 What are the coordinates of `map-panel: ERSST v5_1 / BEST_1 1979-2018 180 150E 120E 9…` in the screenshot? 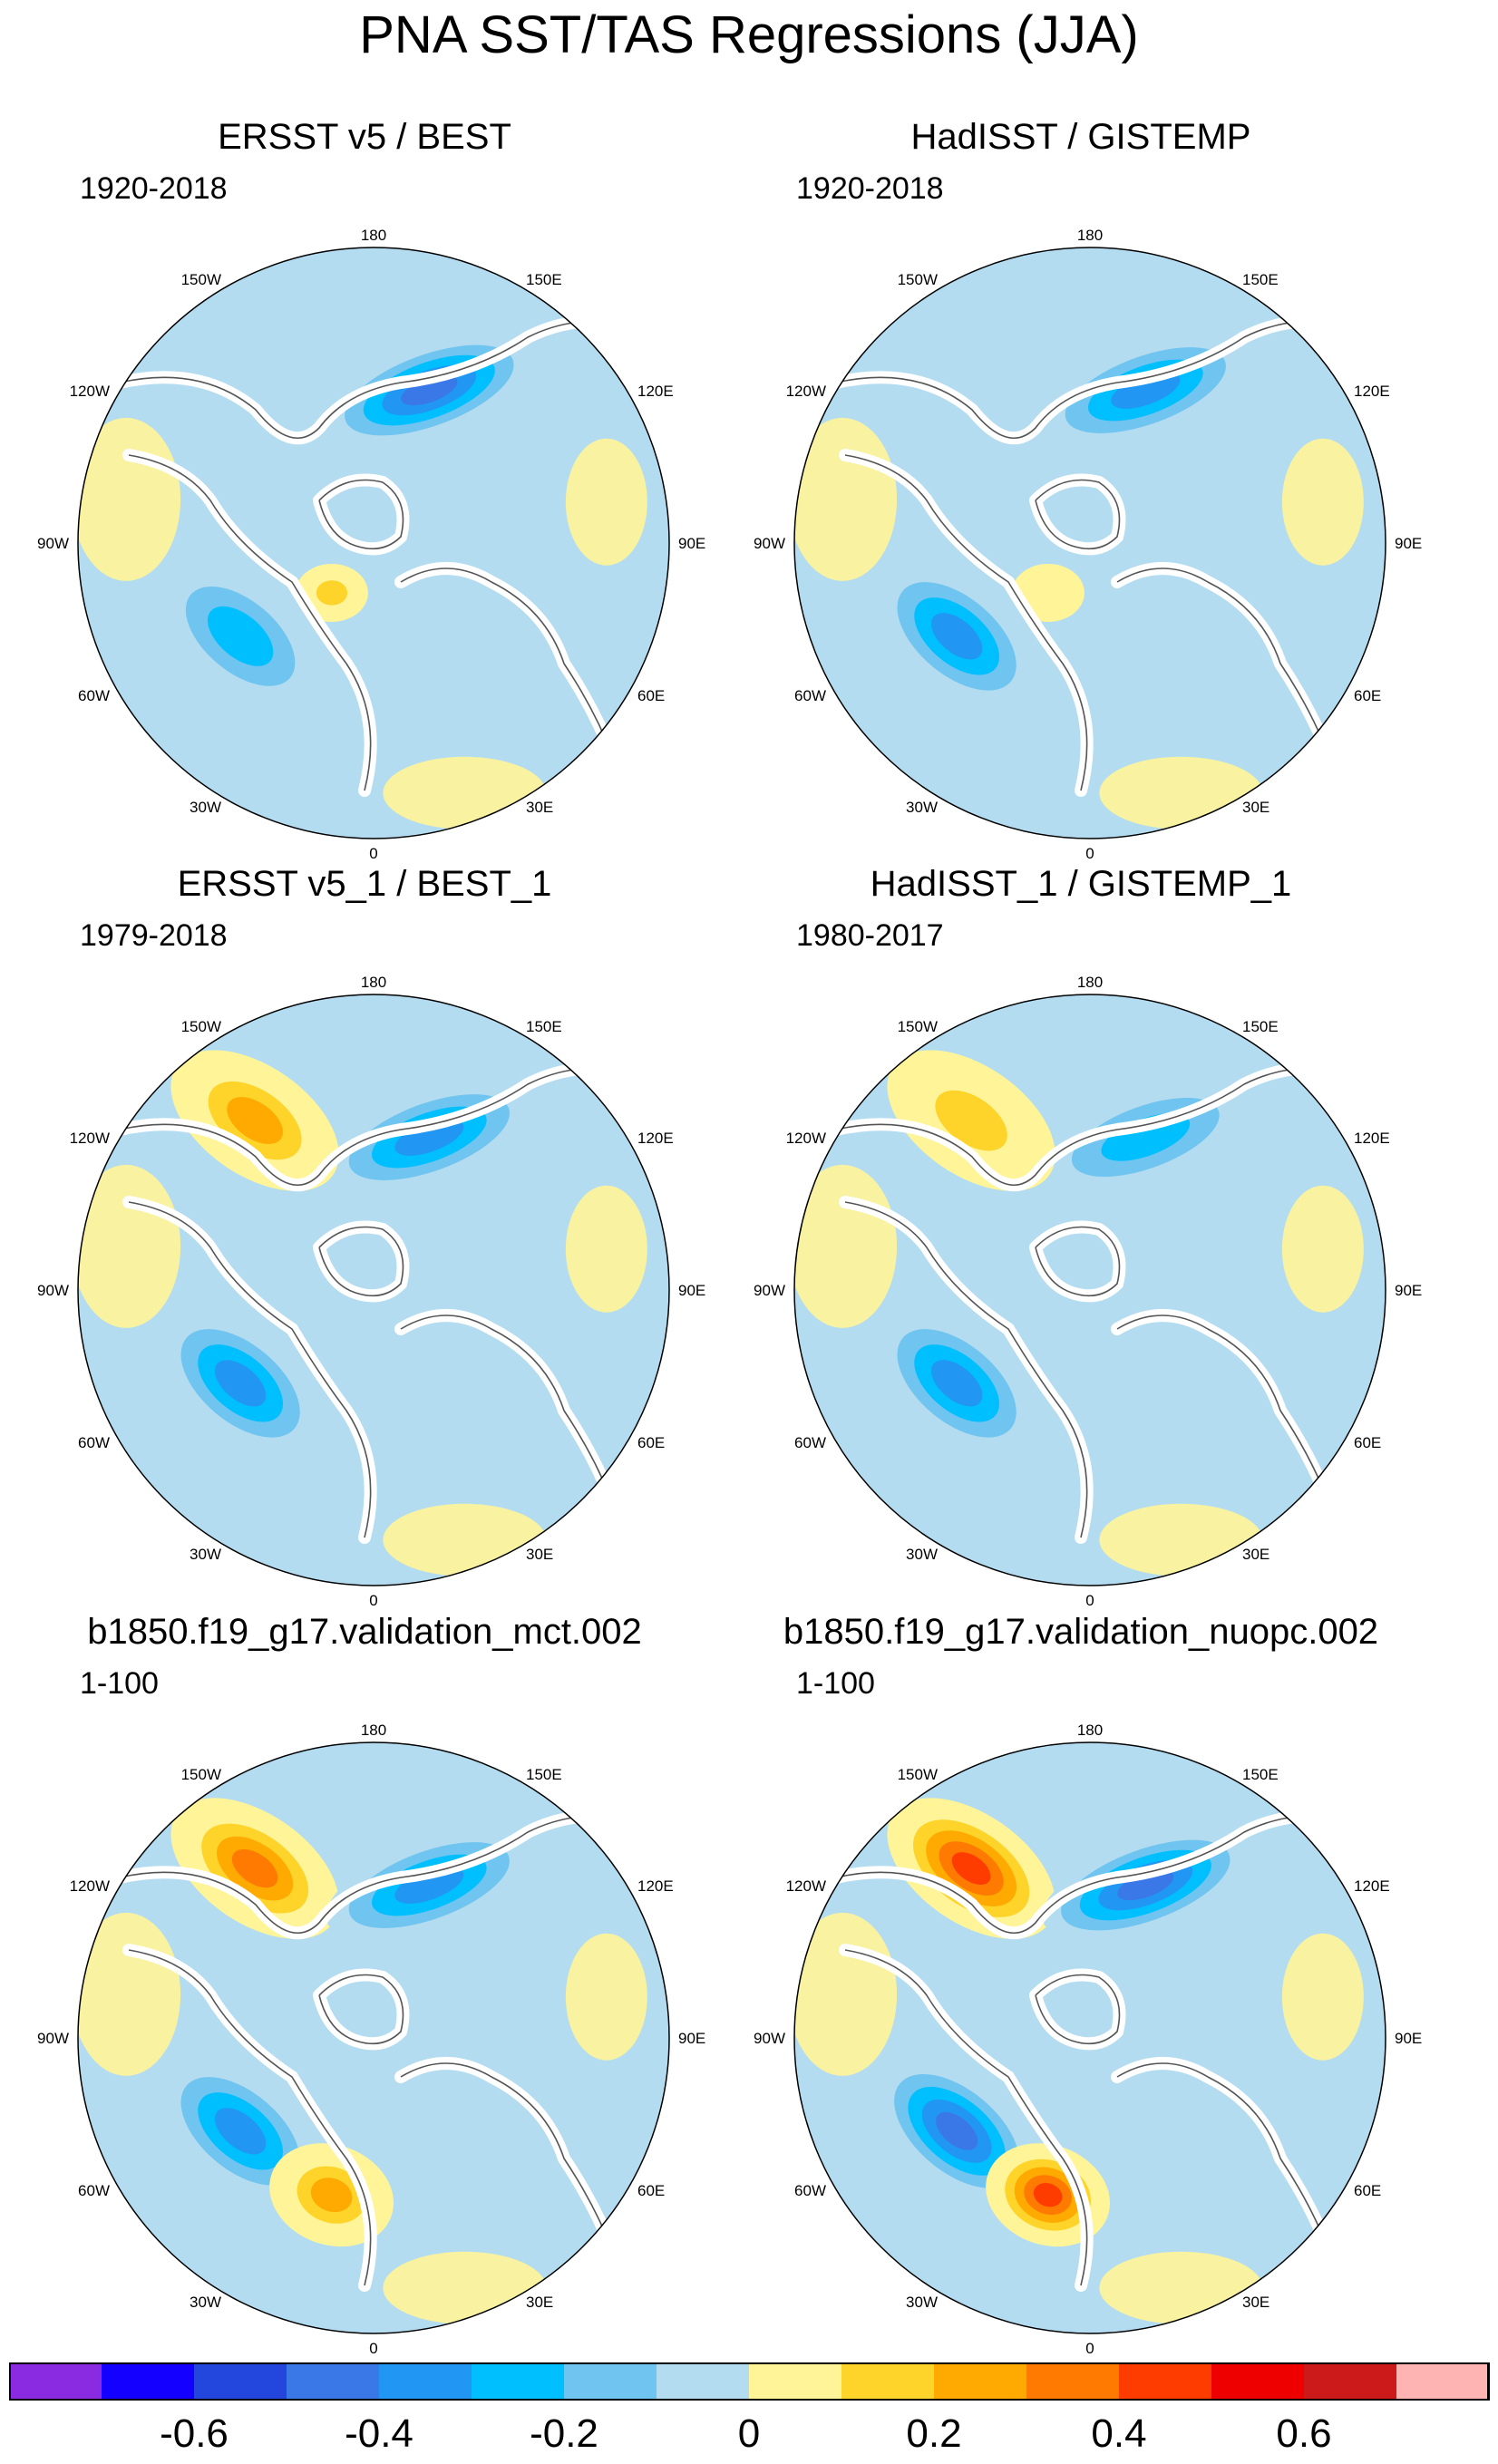 It's located at (364, 1235).